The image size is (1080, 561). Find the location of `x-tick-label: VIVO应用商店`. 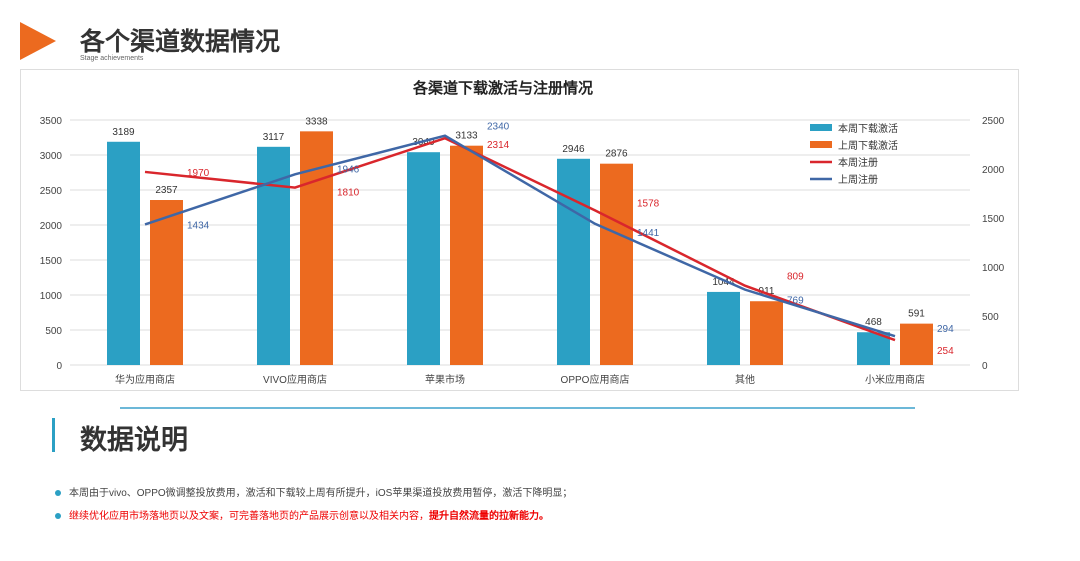

x-tick-label: VIVO应用商店 is located at coordinates (295, 379).